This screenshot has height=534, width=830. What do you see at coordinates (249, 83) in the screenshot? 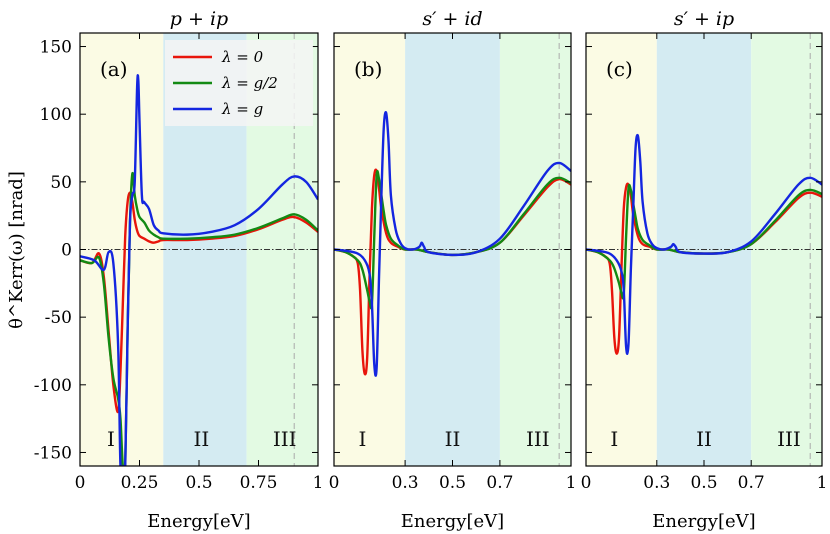
I see `legend-label: λ = g/2` at bounding box center [249, 83].